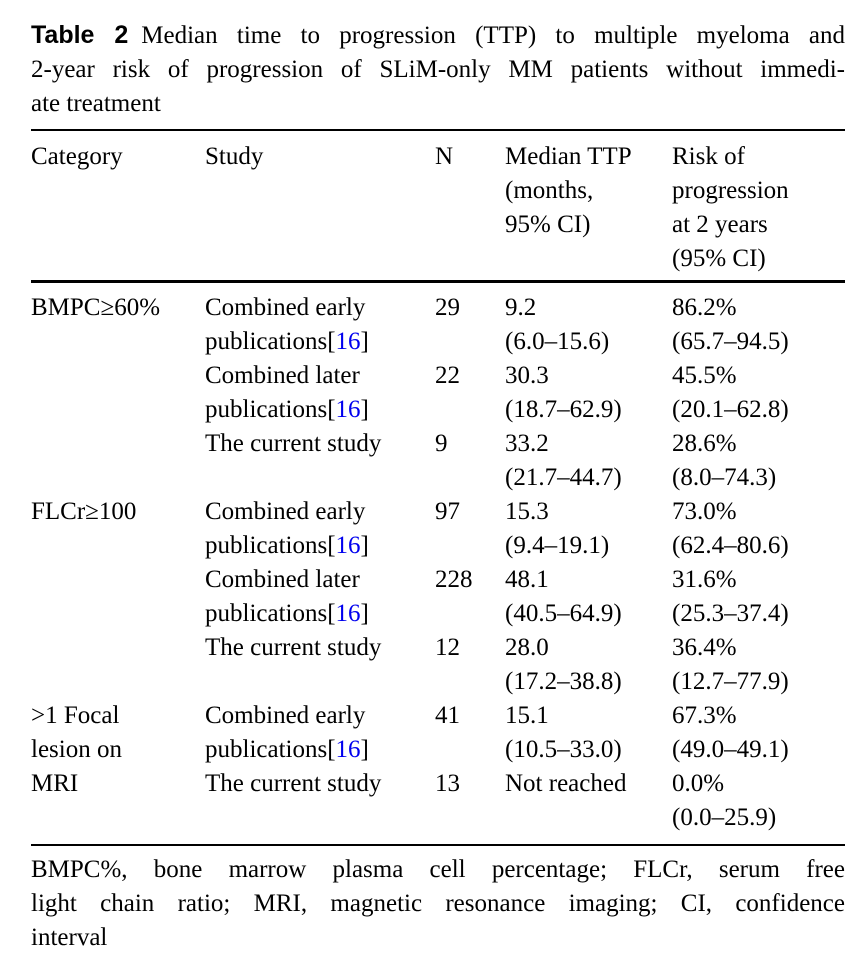  What do you see at coordinates (758, 206) in the screenshot?
I see `col-header-risk: Risk of progression at 2 years (95% CI)` at bounding box center [758, 206].